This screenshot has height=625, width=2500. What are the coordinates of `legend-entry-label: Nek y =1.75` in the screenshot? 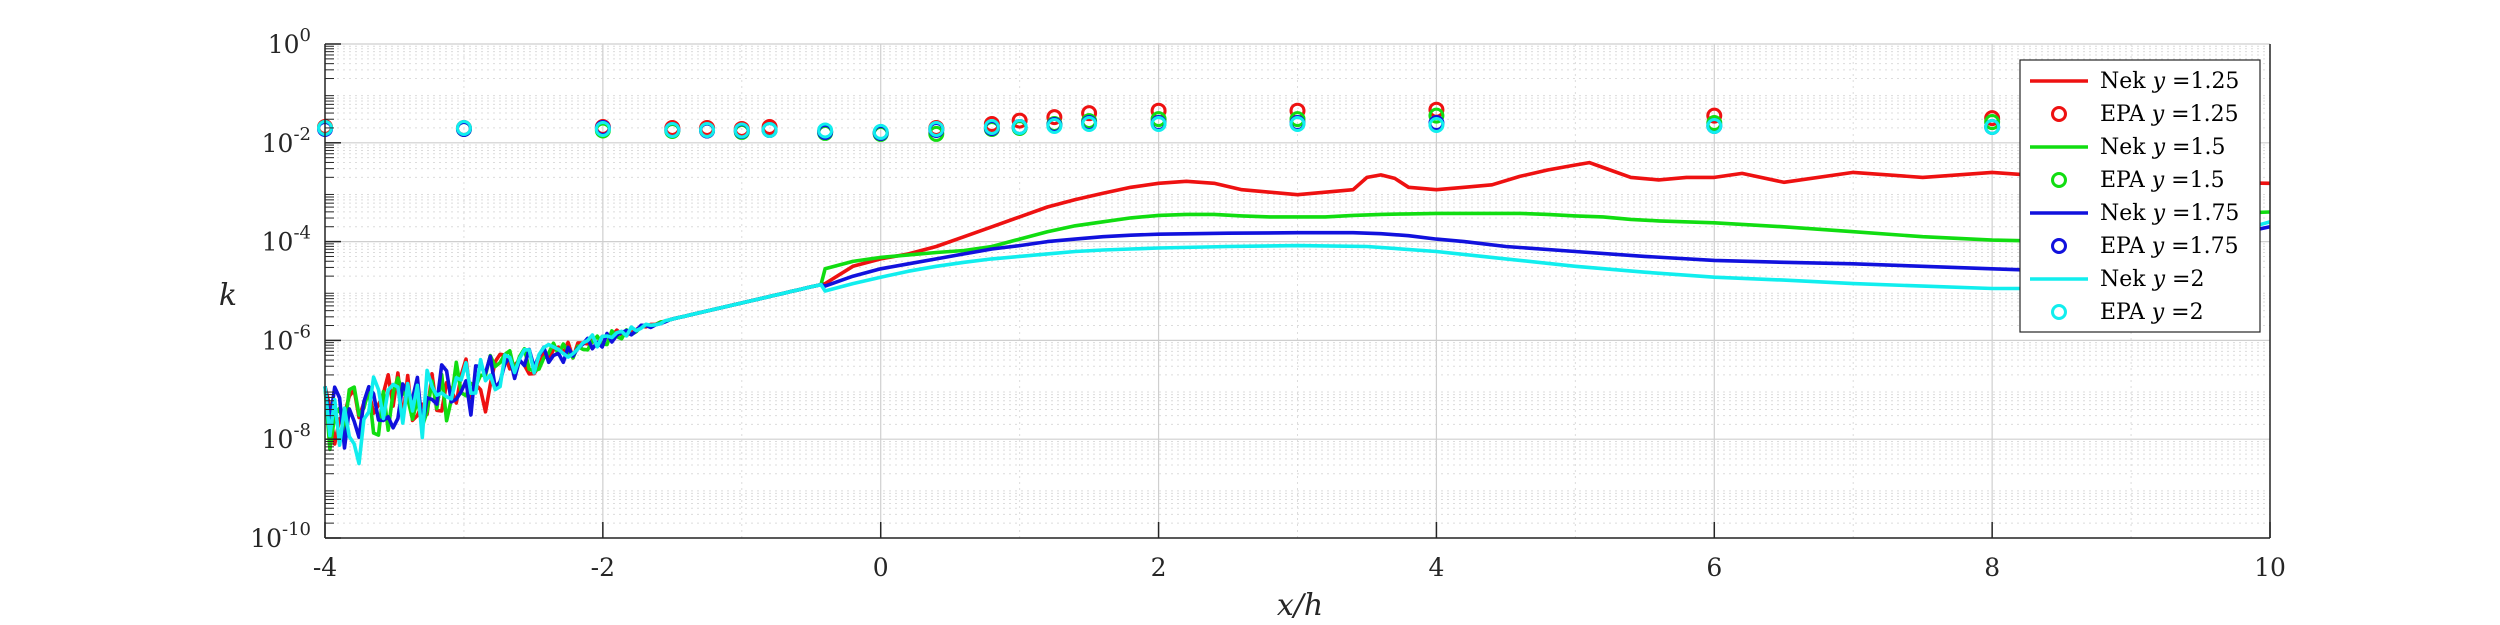 It's located at (2169, 213).